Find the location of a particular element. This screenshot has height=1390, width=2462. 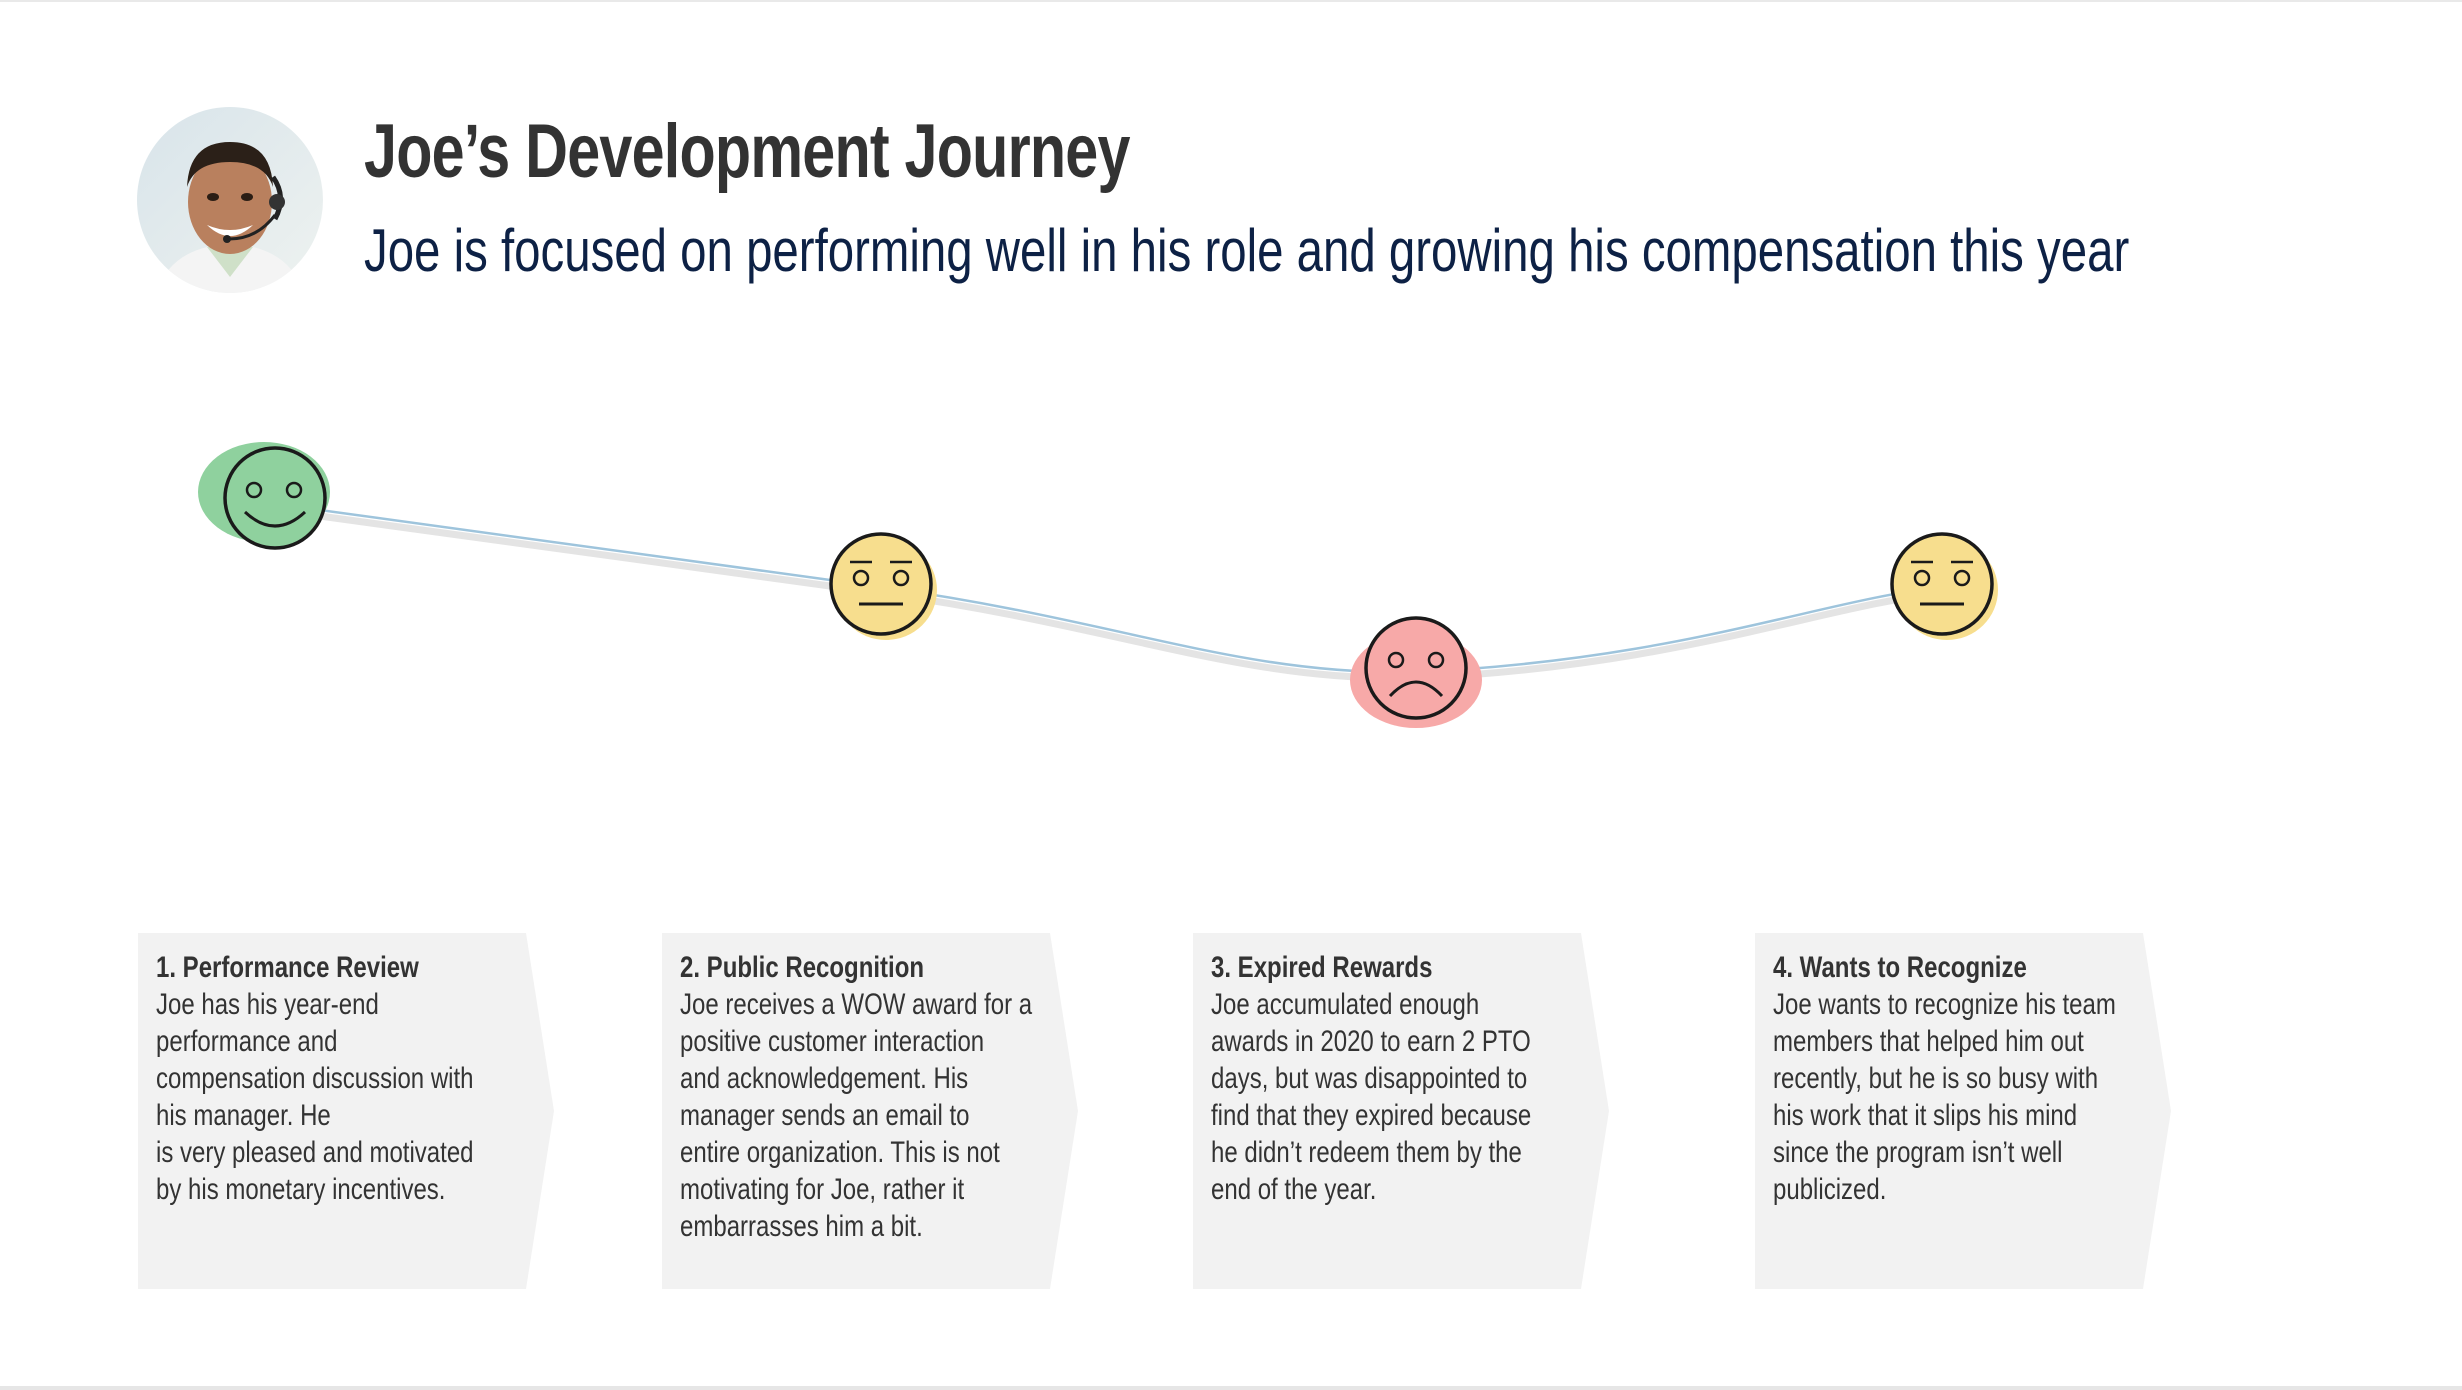

sad-face-icon is located at coordinates (1416, 672).